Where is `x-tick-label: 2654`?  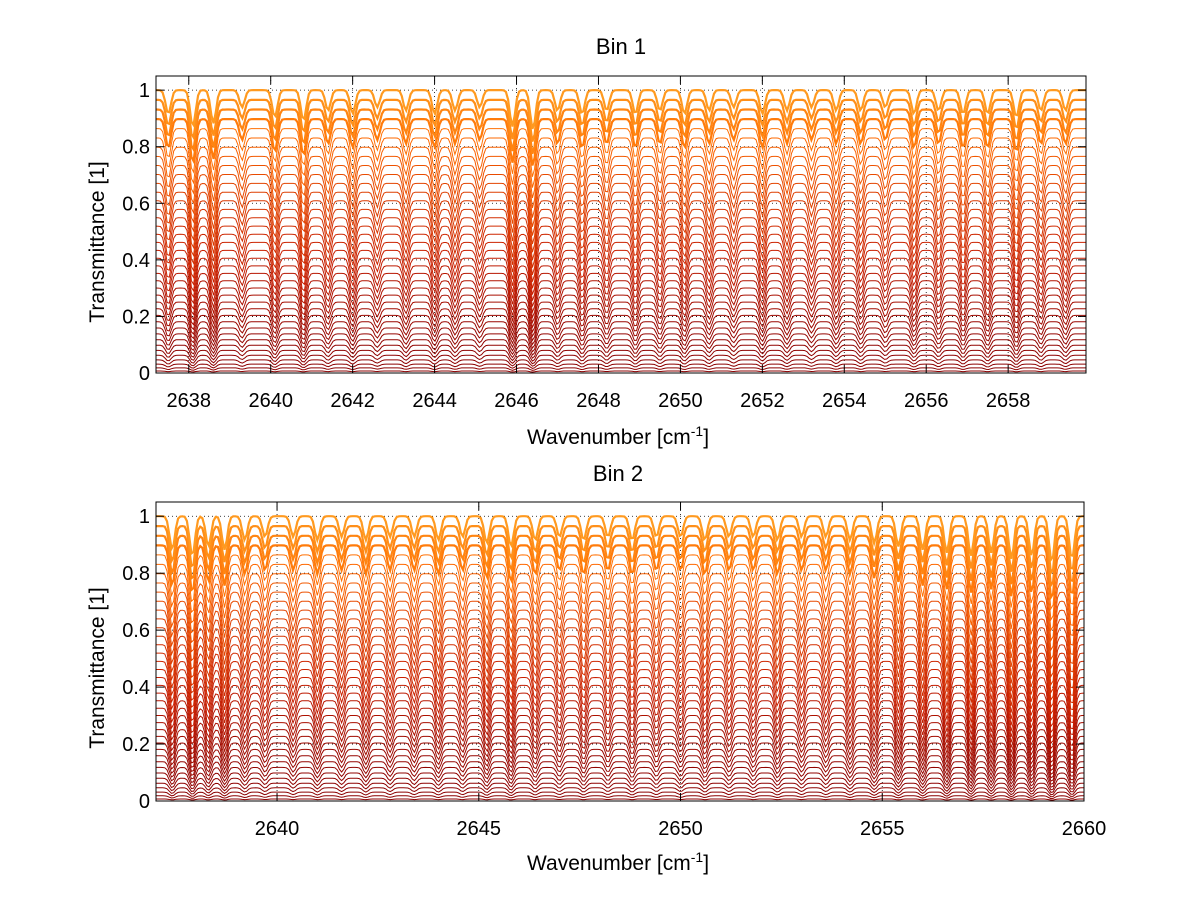
x-tick-label: 2654 is located at coordinates (844, 401).